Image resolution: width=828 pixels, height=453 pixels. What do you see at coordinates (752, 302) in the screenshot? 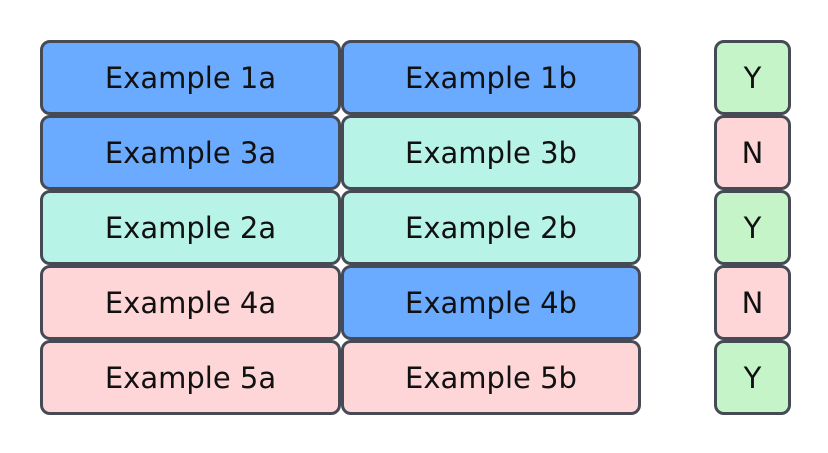
I see `answer-badge-4: N` at bounding box center [752, 302].